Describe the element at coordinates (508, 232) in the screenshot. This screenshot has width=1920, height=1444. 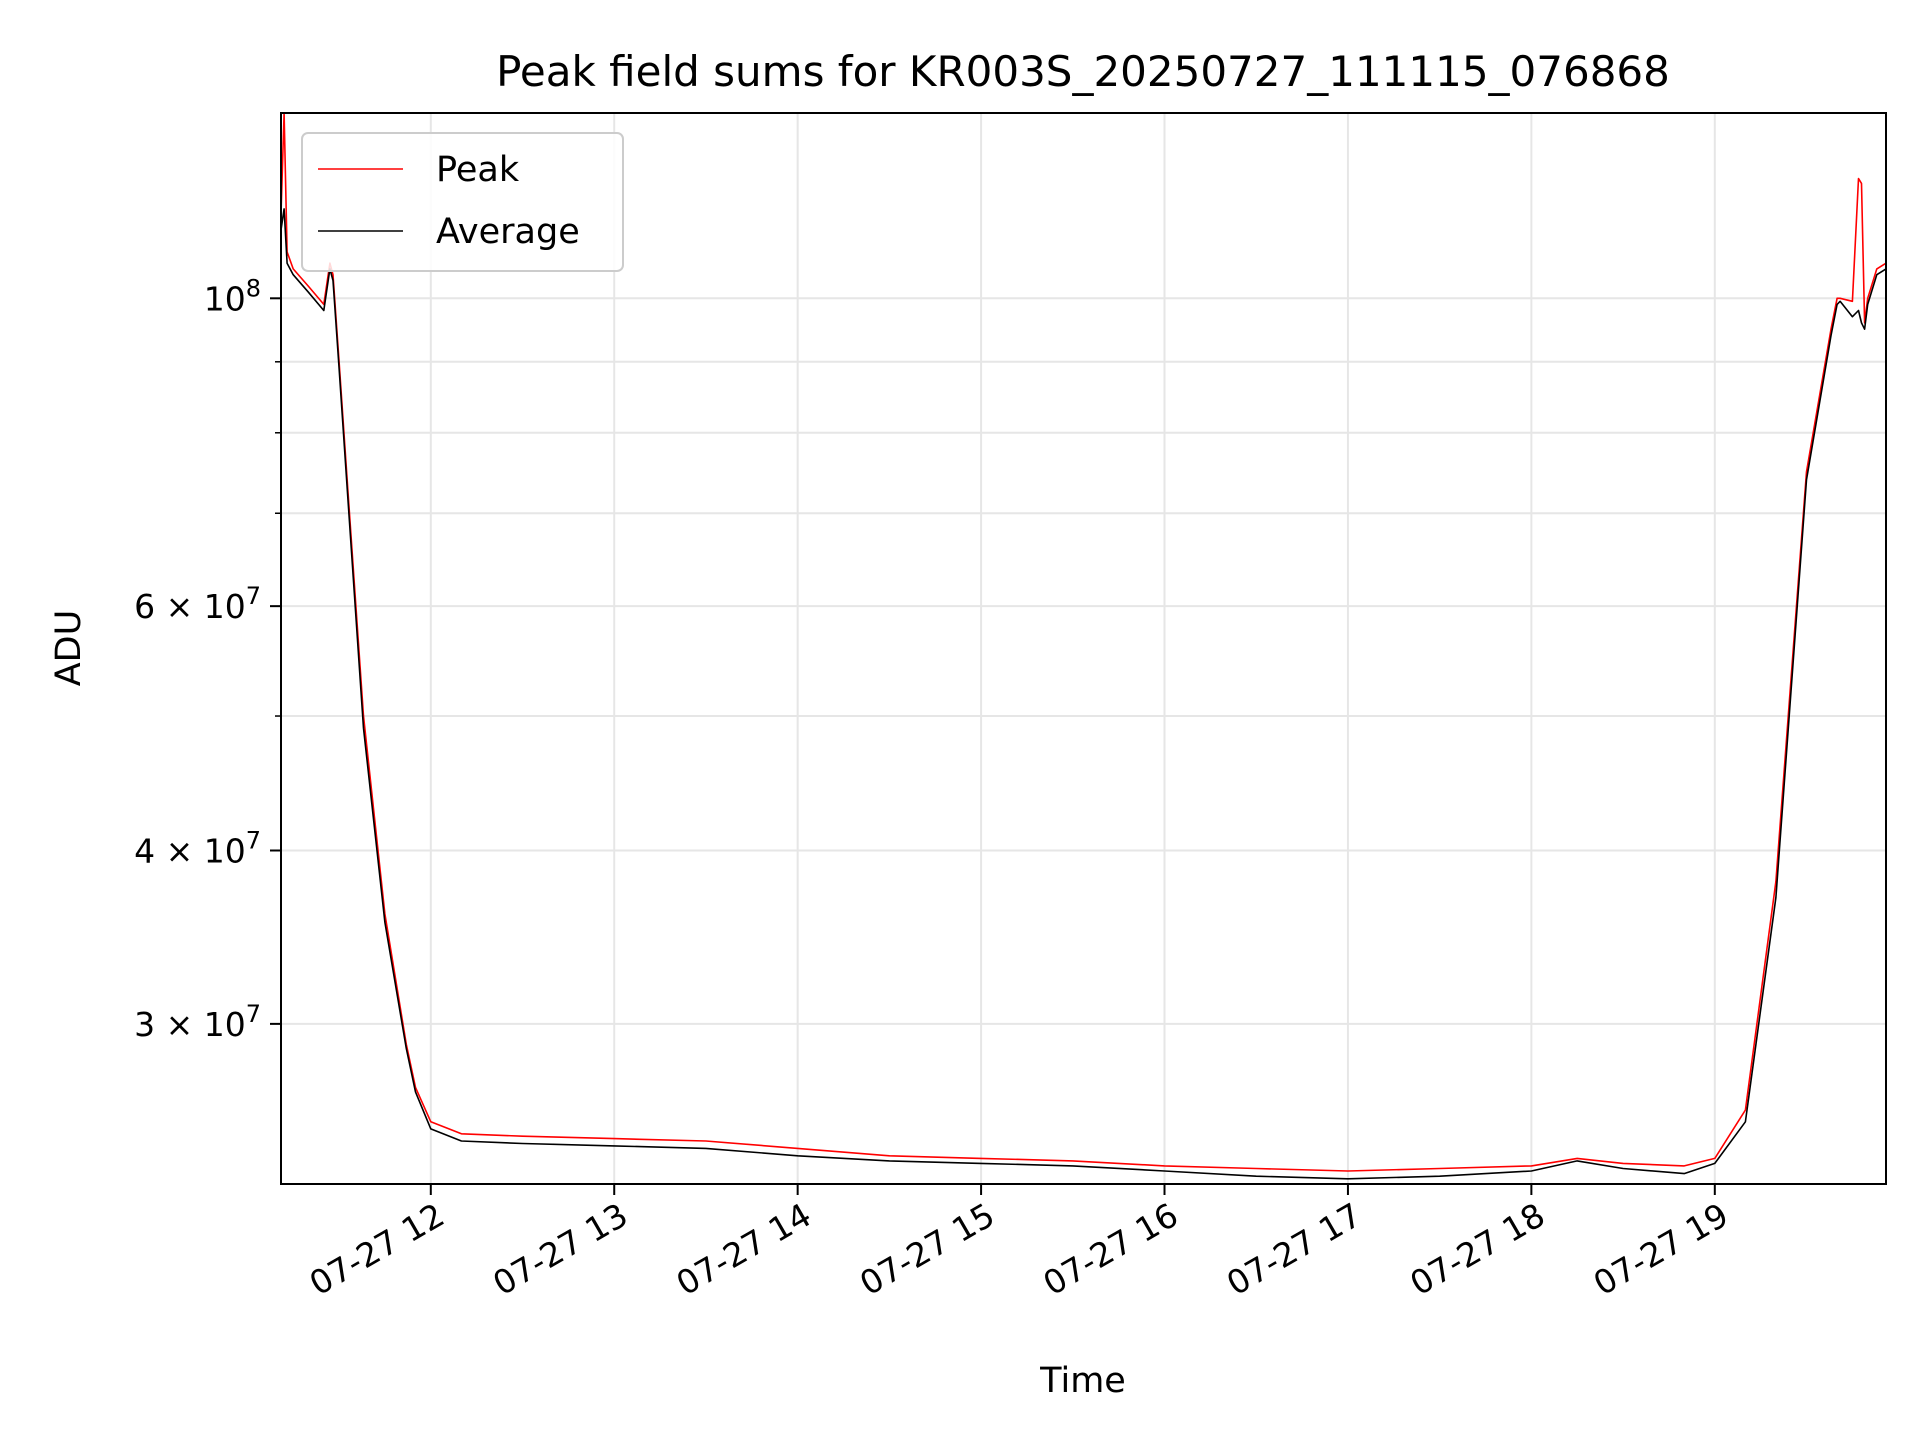
I see `legend-label-average: Average` at that location.